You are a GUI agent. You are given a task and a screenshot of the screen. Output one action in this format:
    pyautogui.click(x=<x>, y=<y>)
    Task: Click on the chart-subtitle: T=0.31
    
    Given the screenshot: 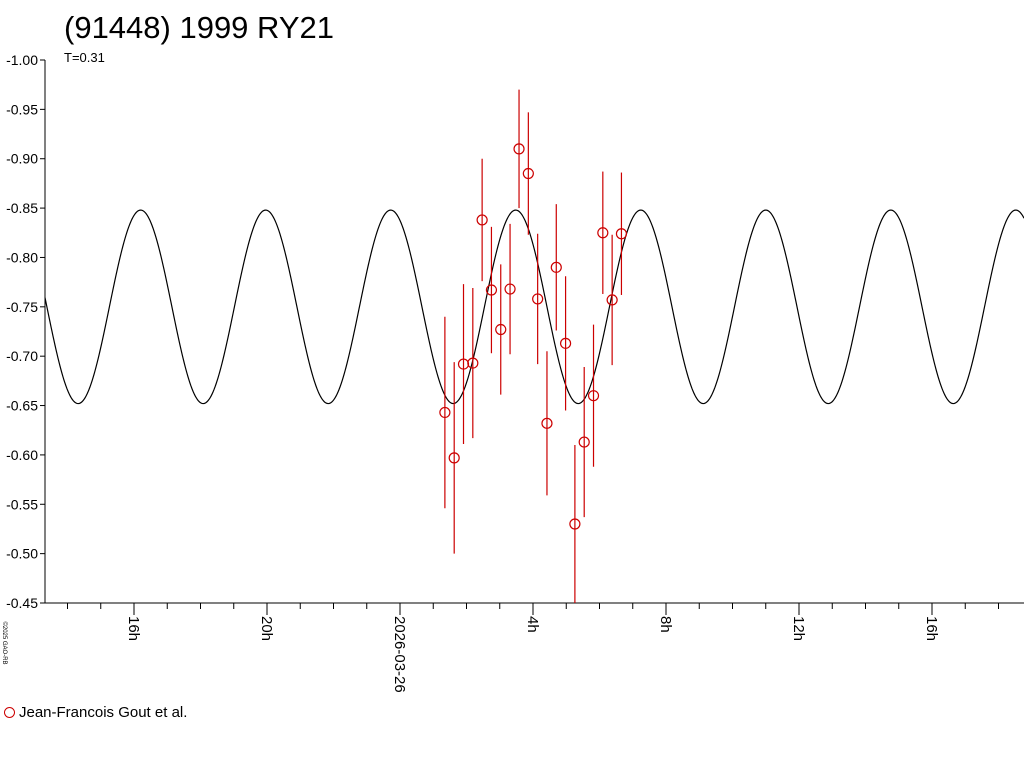 What is the action you would take?
    pyautogui.click(x=84, y=57)
    